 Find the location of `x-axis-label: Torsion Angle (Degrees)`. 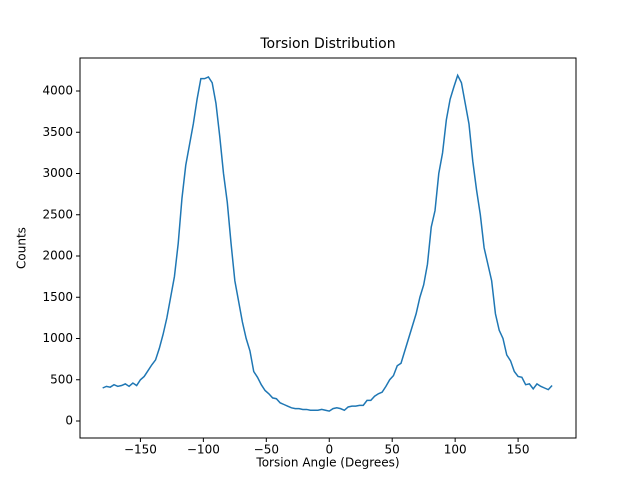

x-axis-label: Torsion Angle (Degrees) is located at coordinates (327, 463).